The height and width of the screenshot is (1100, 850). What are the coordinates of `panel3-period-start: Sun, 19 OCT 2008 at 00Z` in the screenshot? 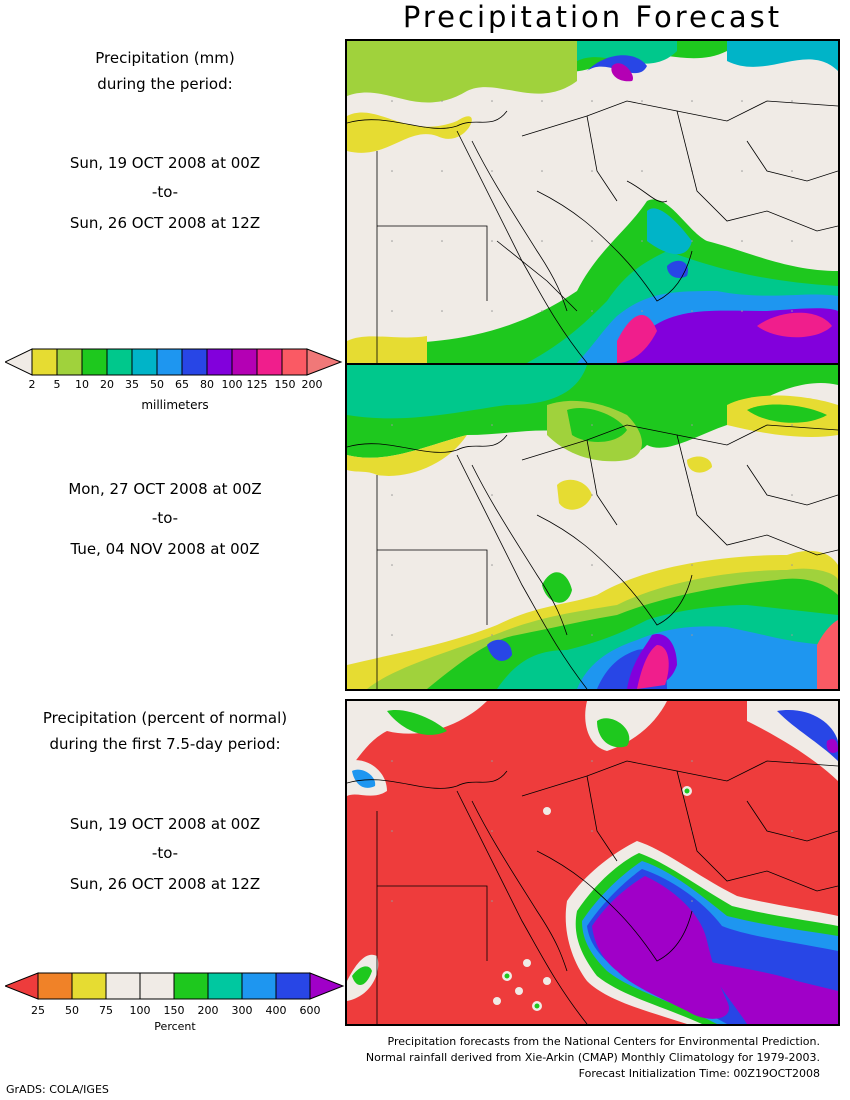 It's located at (165, 824).